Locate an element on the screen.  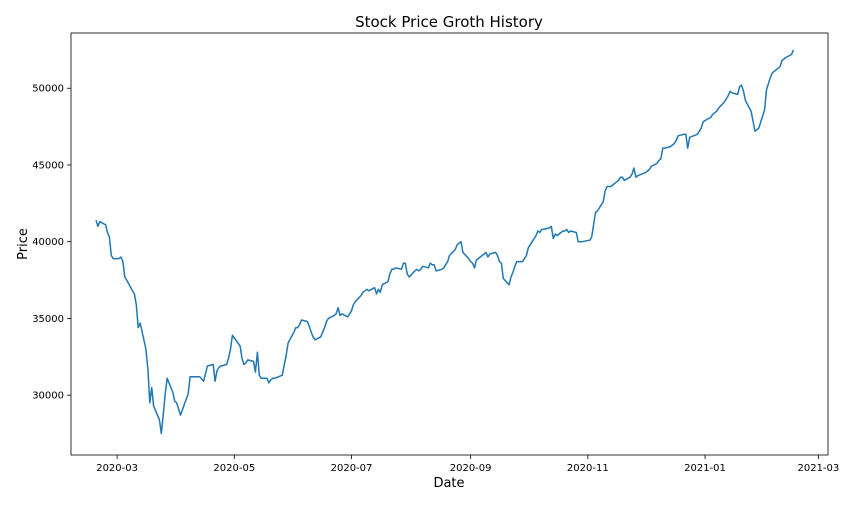
x-tick-label: 2020-07 is located at coordinates (352, 468).